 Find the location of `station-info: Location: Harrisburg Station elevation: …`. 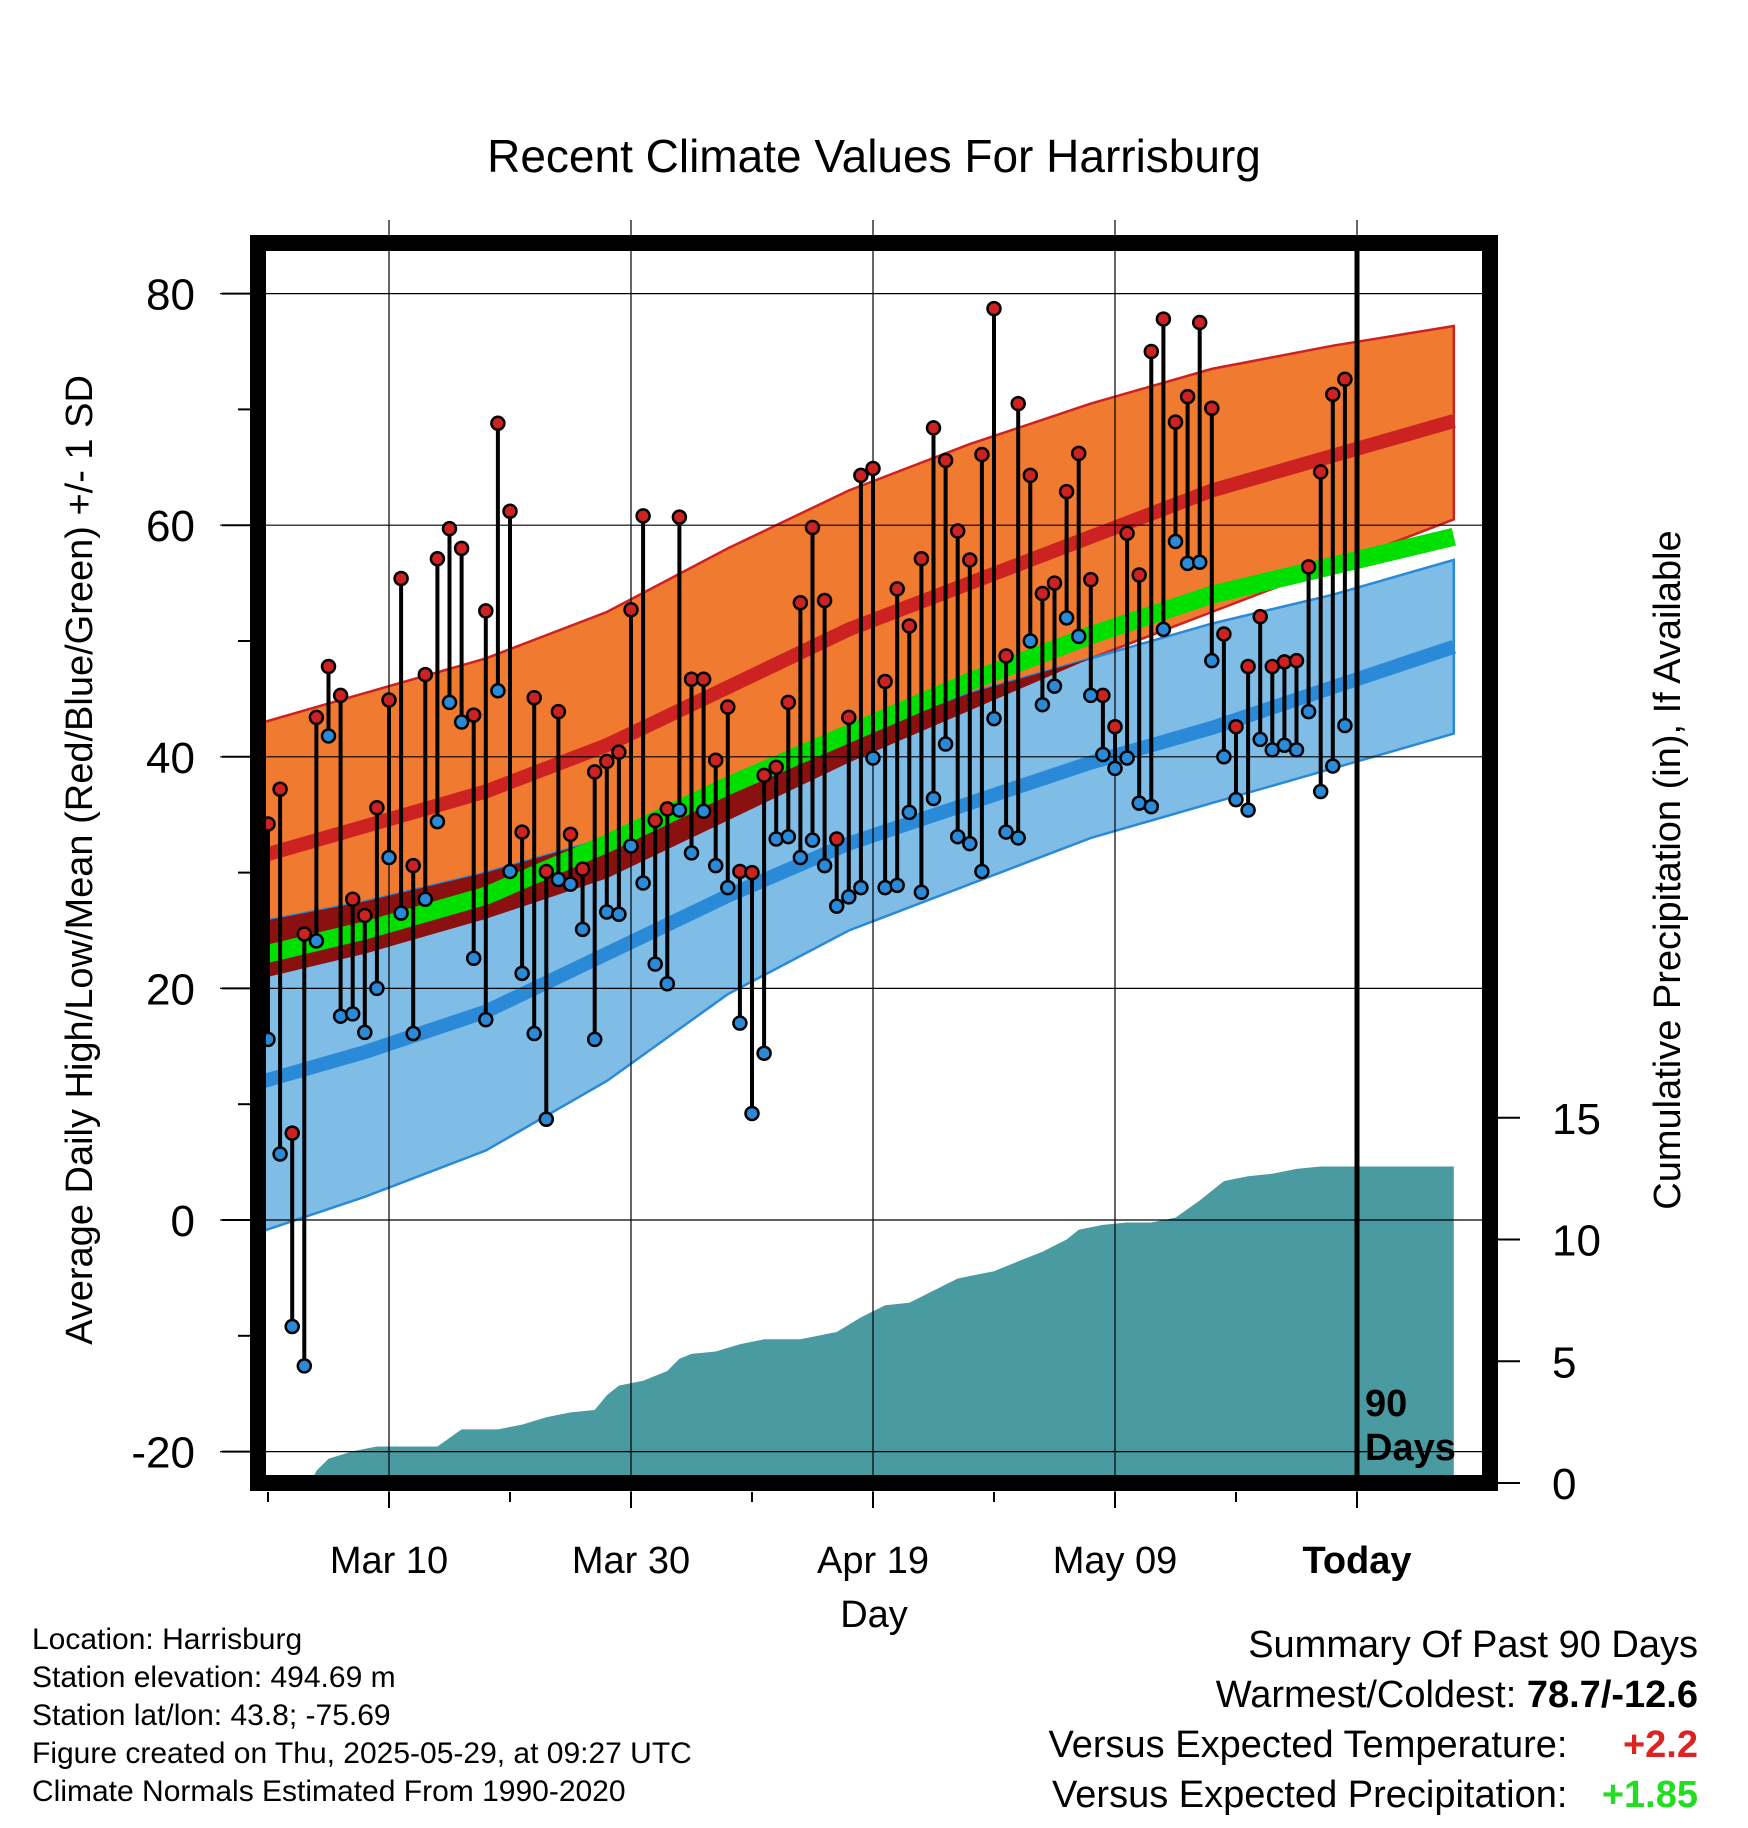

station-info: Location: Harrisburg Station elevation: … is located at coordinates (362, 1716).